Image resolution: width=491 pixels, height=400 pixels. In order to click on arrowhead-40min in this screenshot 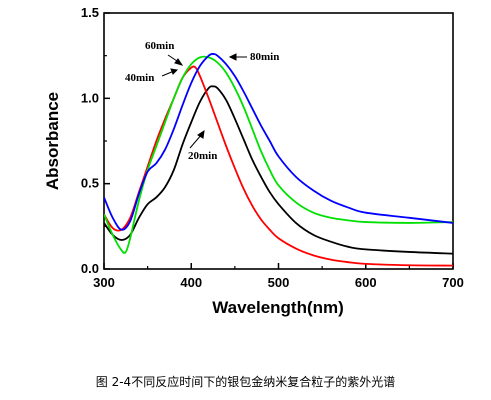, I will do `click(174, 71)`.